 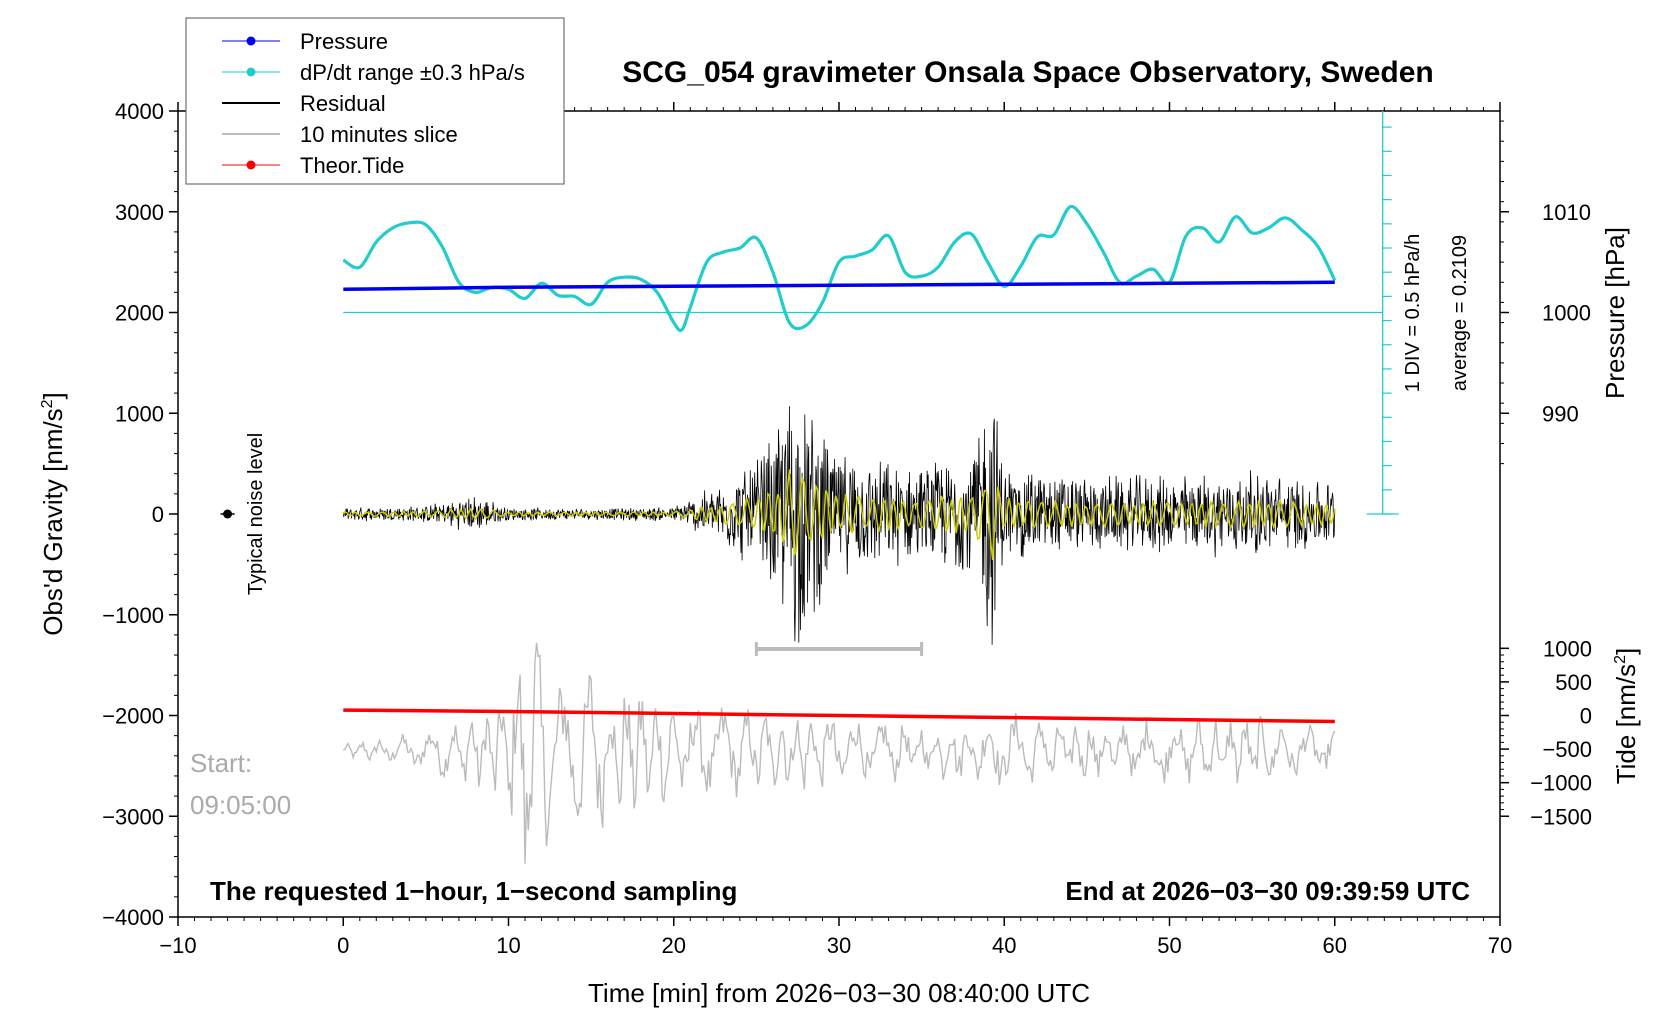 What do you see at coordinates (139, 212) in the screenshot?
I see `y-tick-label: 3000` at bounding box center [139, 212].